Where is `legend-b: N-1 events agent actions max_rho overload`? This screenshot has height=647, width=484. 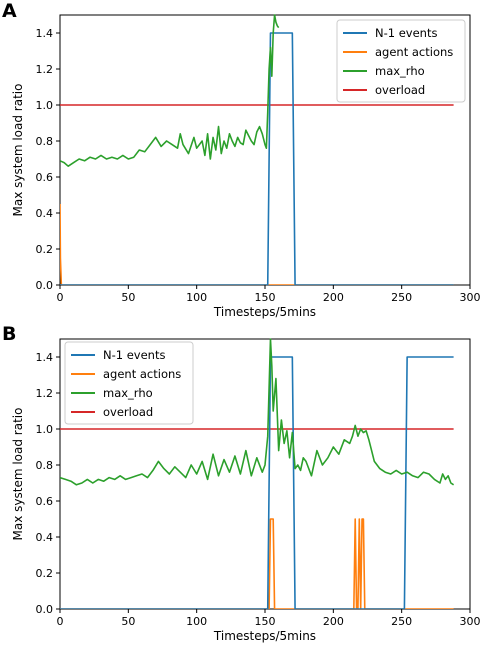 legend-b: N-1 events agent actions max_rho overload is located at coordinates (129, 383).